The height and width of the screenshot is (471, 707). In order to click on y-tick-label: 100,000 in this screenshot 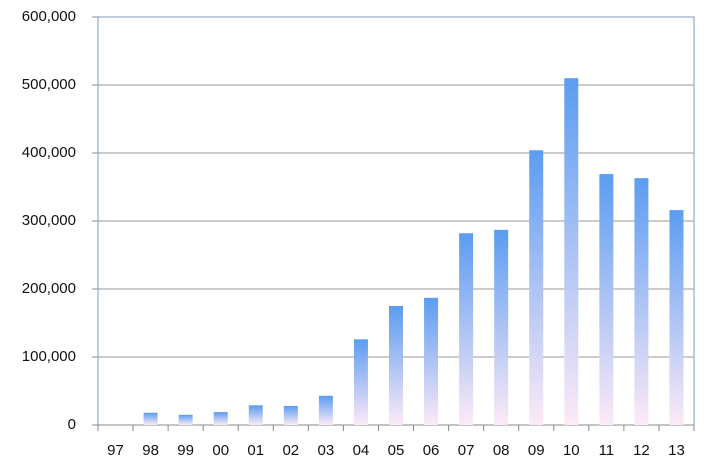, I will do `click(49, 356)`.